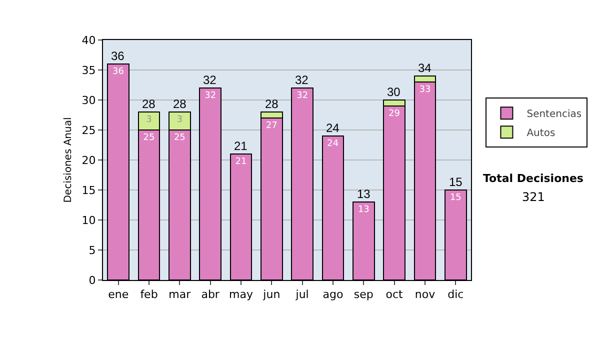 The width and height of the screenshot is (600, 340). What do you see at coordinates (89, 100) in the screenshot?
I see `y-tick-label: 30` at bounding box center [89, 100].